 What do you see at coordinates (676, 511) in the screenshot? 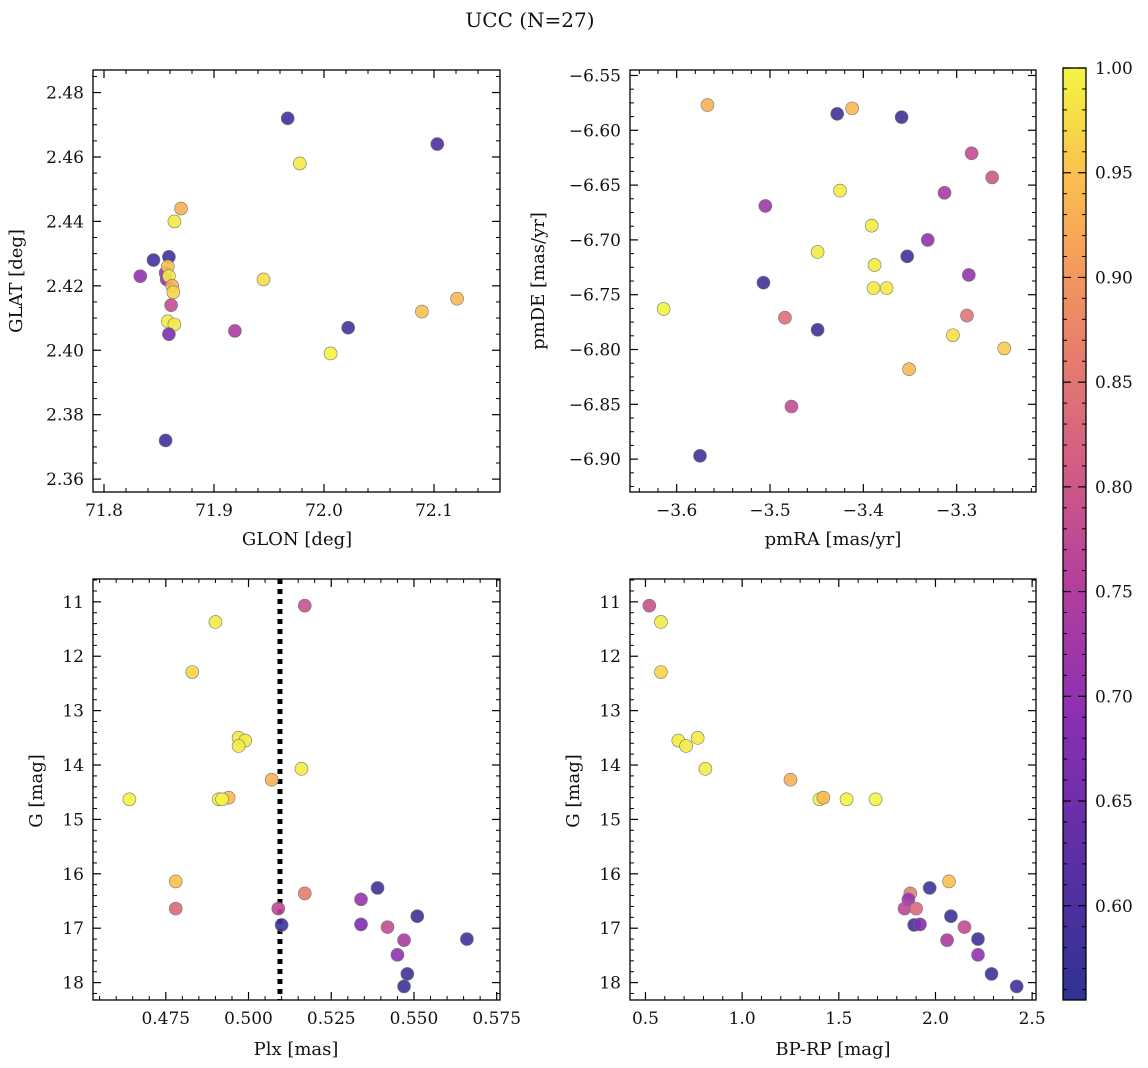
I see `x-tick-label: −3.6` at bounding box center [676, 511].